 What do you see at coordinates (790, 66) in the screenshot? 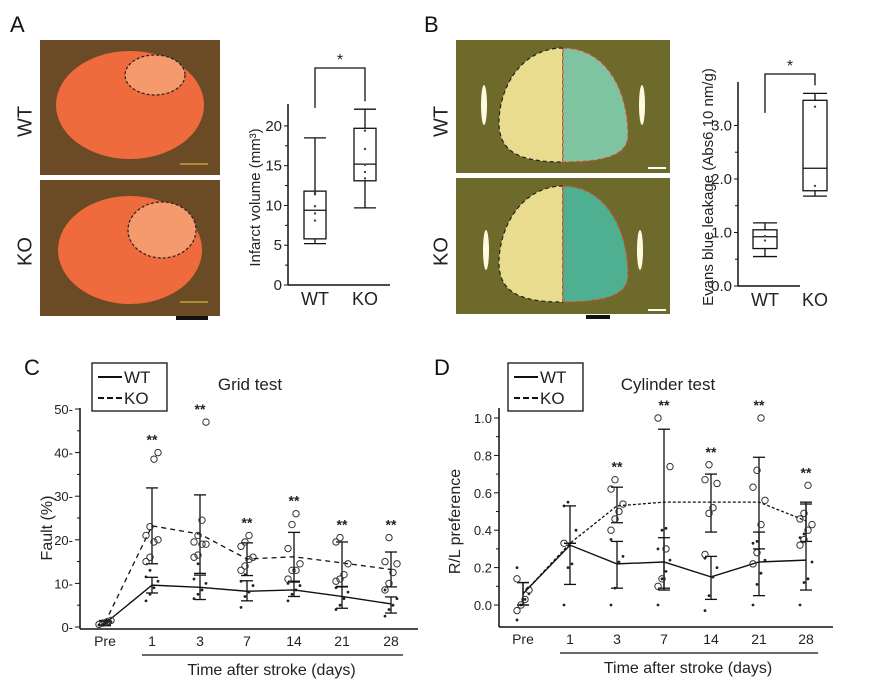
I see `significance-star: *` at bounding box center [790, 66].